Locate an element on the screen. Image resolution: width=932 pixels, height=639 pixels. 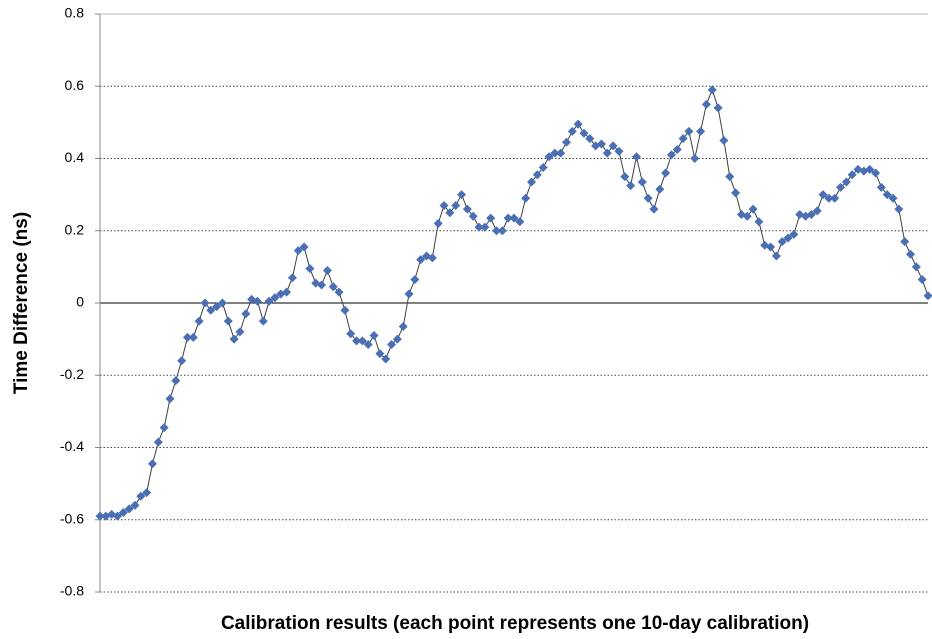
y-tick-label: 0.8 is located at coordinates (75, 13).